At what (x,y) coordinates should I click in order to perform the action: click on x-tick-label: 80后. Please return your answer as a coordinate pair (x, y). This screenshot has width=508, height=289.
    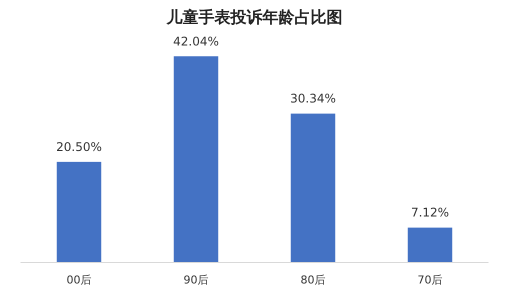
    Looking at the image, I should click on (313, 280).